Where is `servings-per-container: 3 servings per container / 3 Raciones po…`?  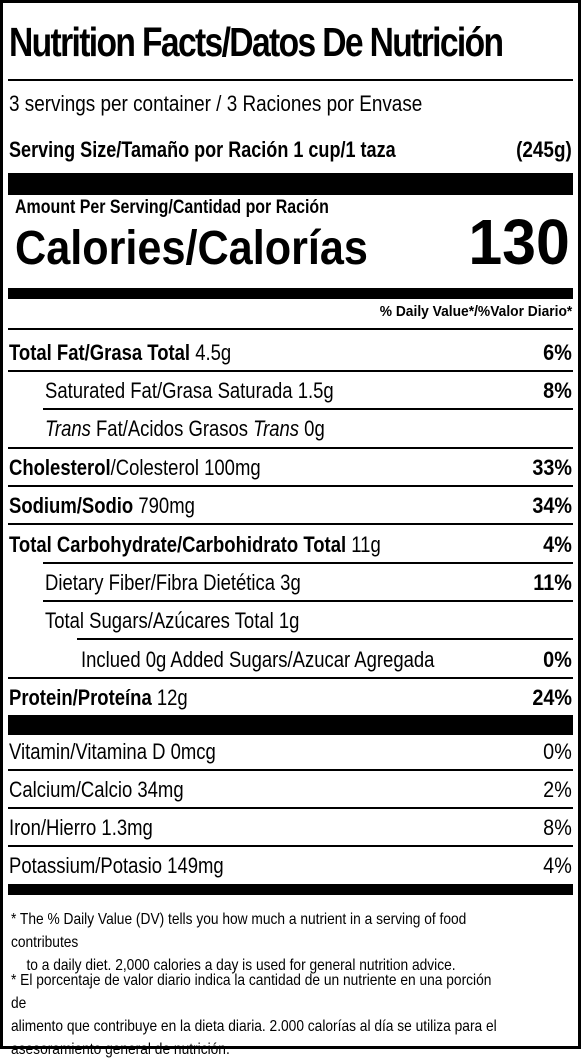 servings-per-container: 3 servings per container / 3 Raciones po… is located at coordinates (216, 103).